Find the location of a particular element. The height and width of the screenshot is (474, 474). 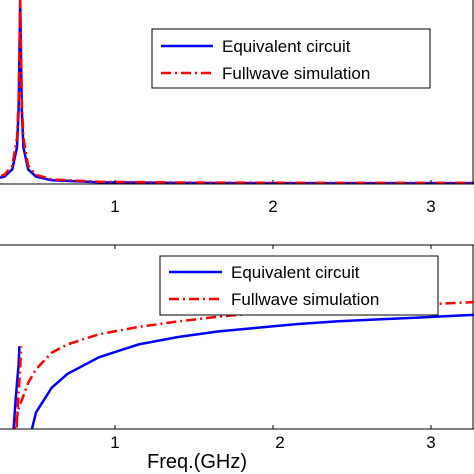

top-tick-label-1: 1 is located at coordinates (114, 206).